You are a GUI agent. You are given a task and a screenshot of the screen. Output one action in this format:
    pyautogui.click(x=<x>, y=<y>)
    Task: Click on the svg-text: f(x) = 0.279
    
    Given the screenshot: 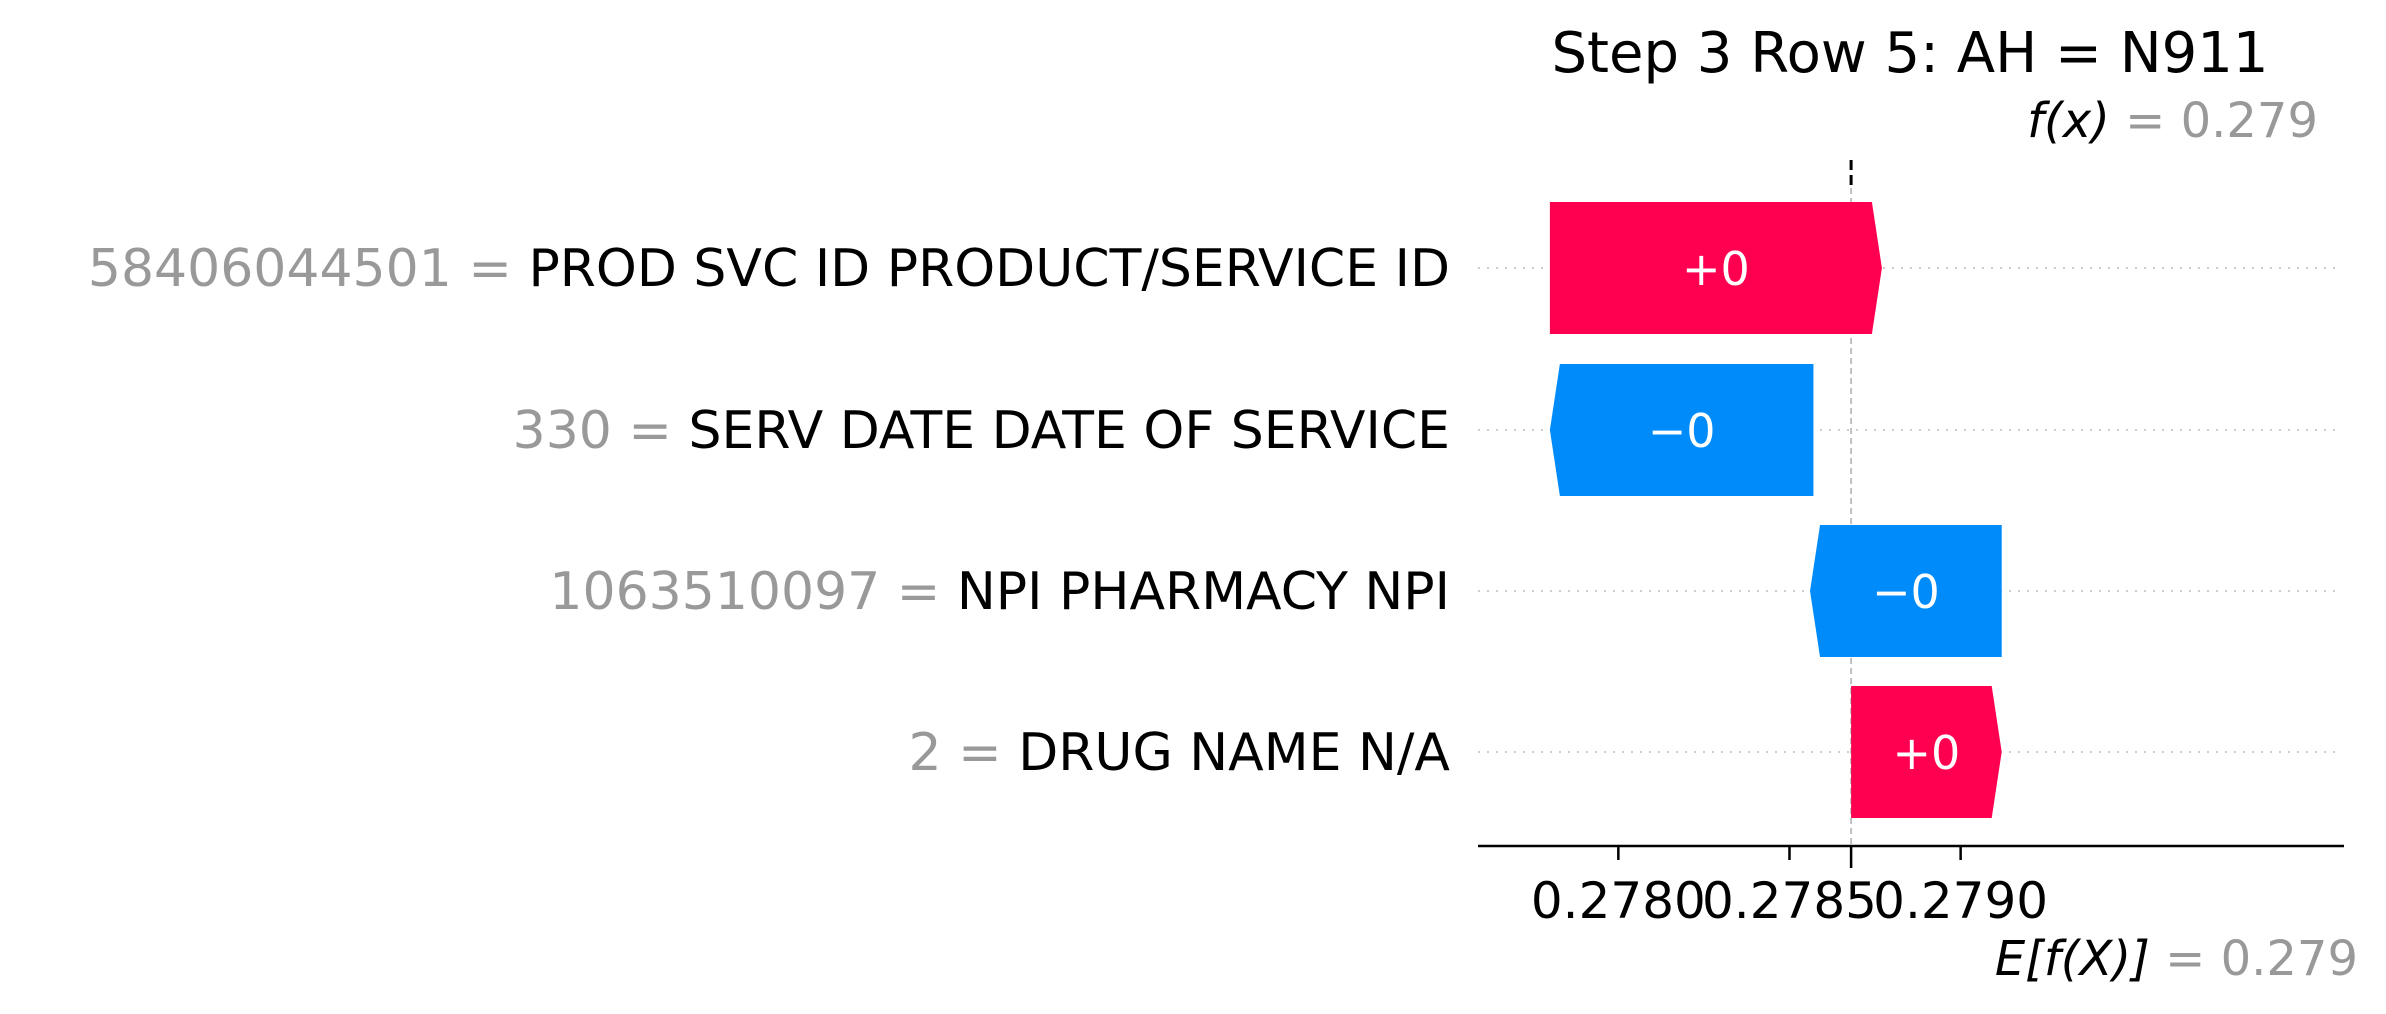 What is the action you would take?
    pyautogui.click(x=2172, y=121)
    